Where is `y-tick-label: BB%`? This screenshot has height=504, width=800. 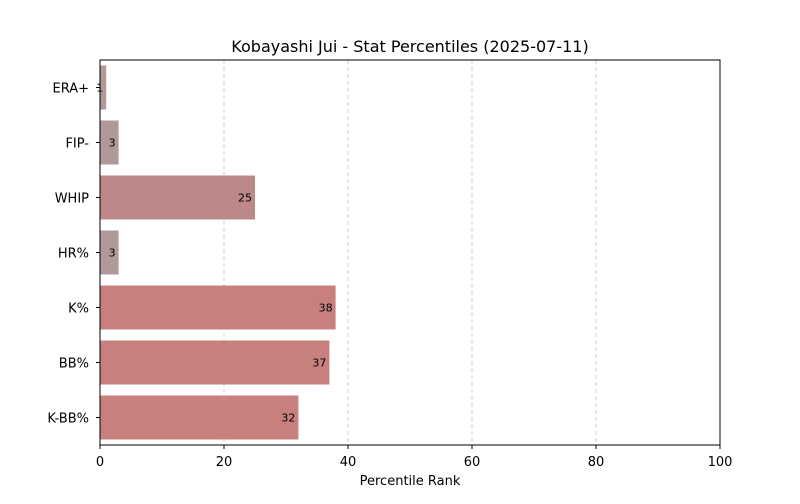
y-tick-label: BB% is located at coordinates (74, 364).